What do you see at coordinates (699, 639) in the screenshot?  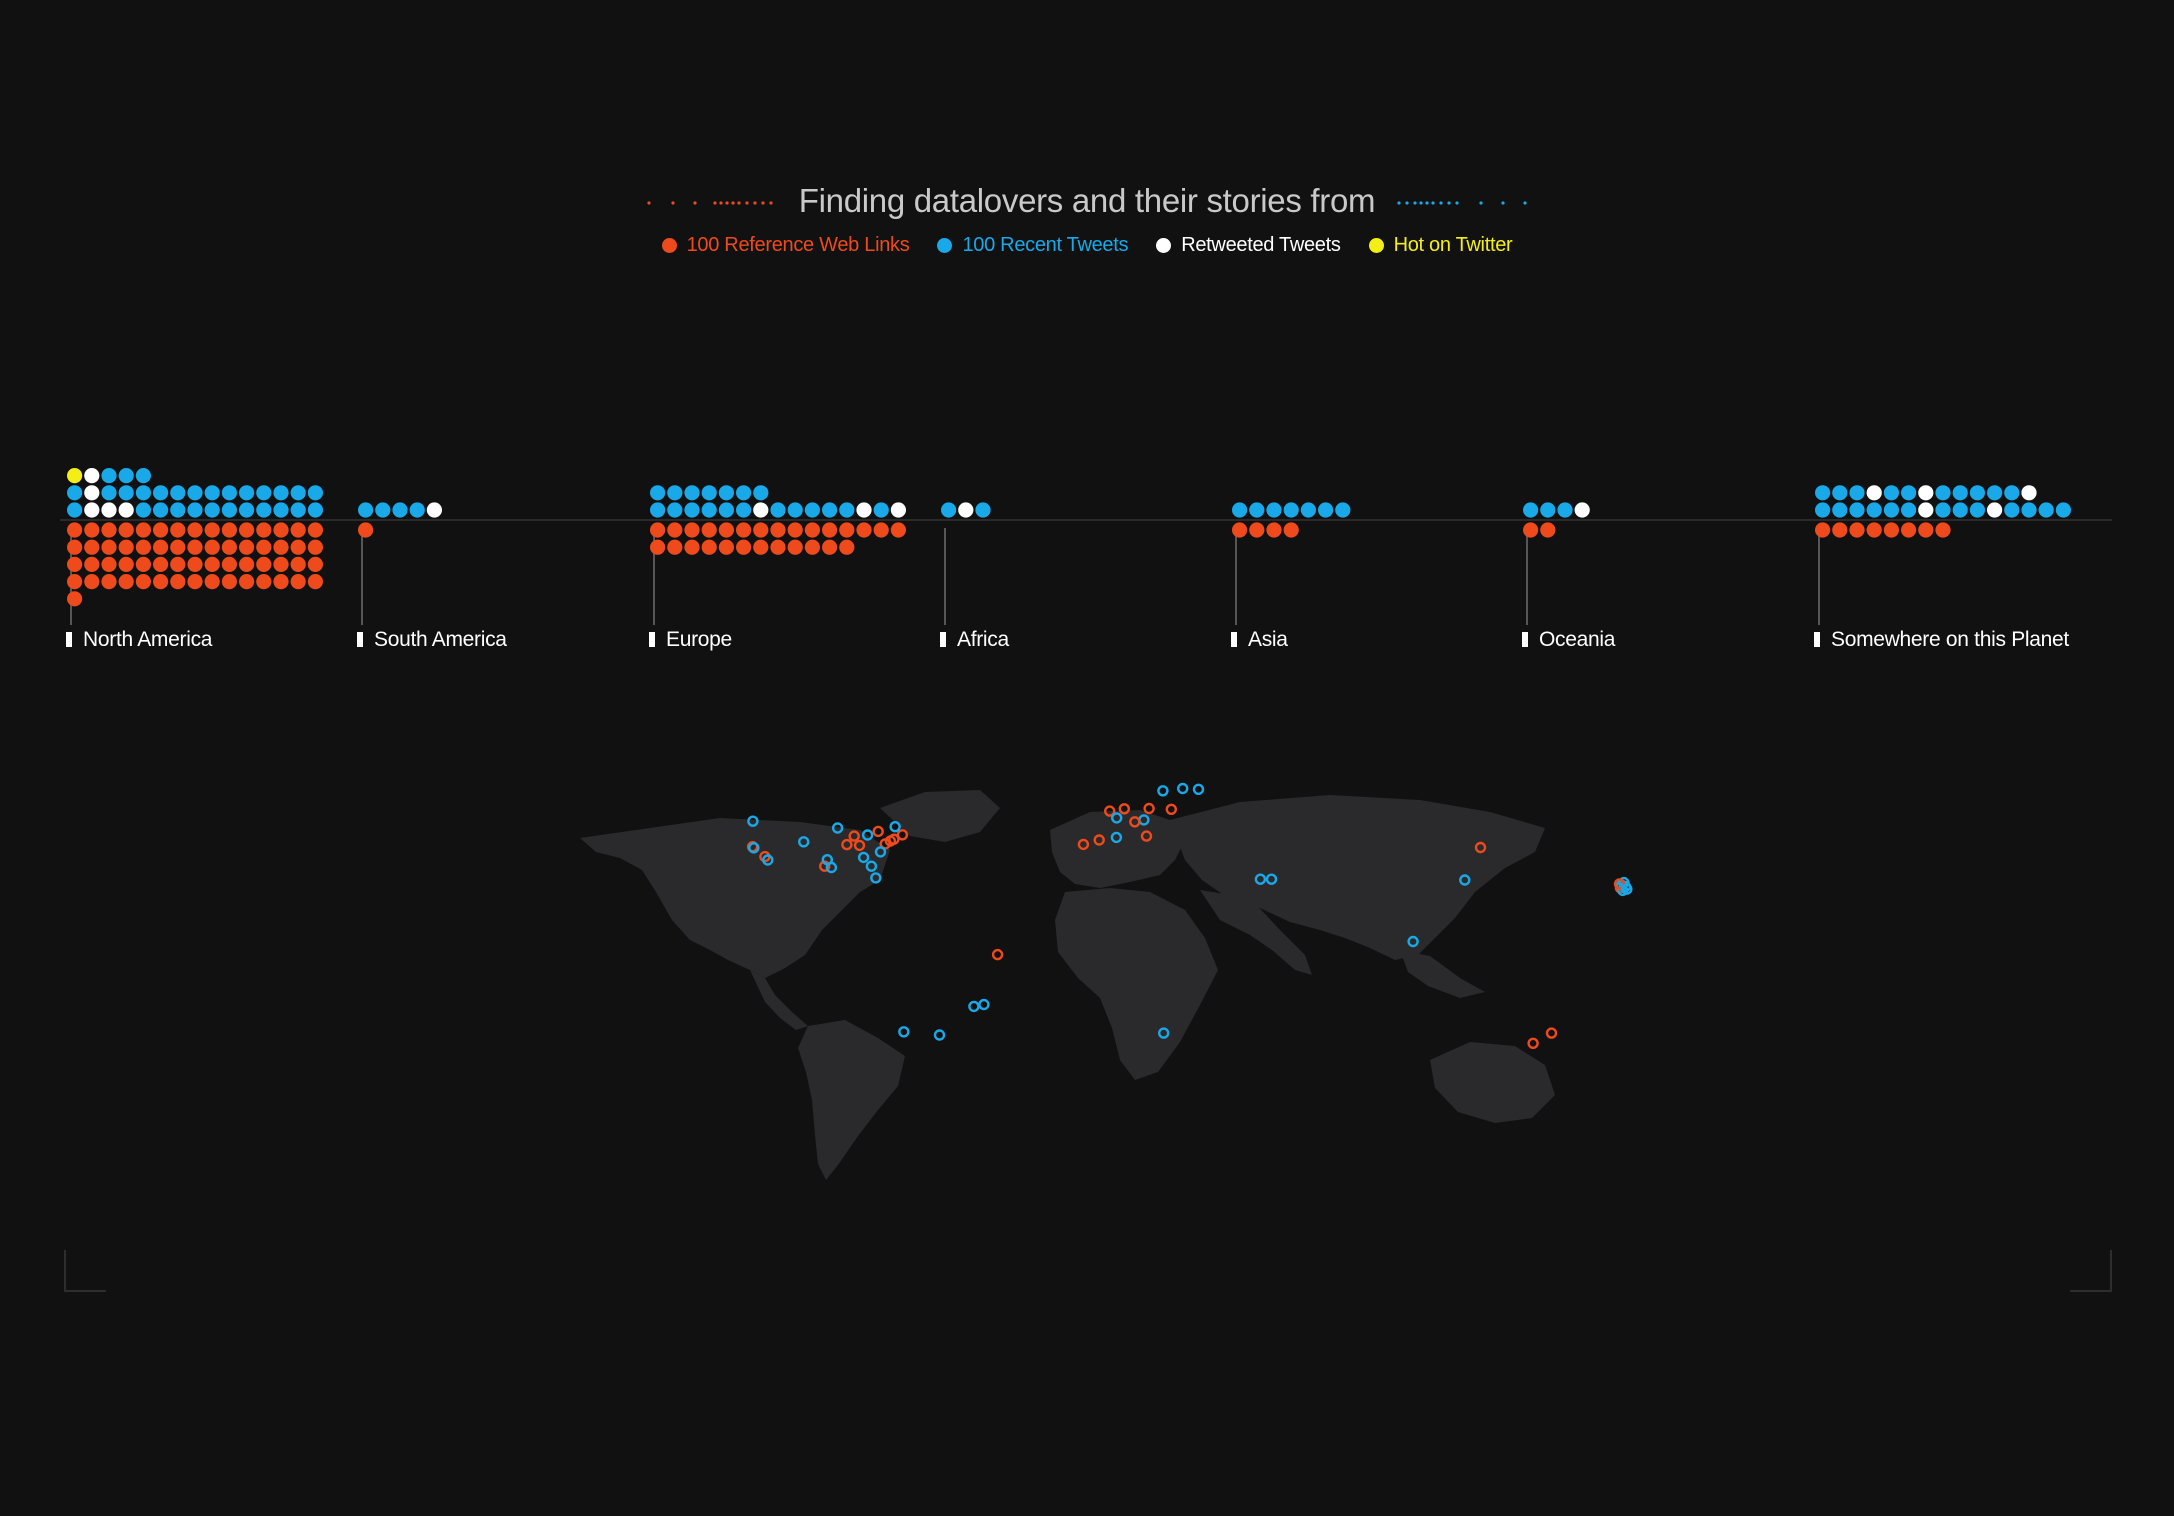 I see `region-label: Europe` at bounding box center [699, 639].